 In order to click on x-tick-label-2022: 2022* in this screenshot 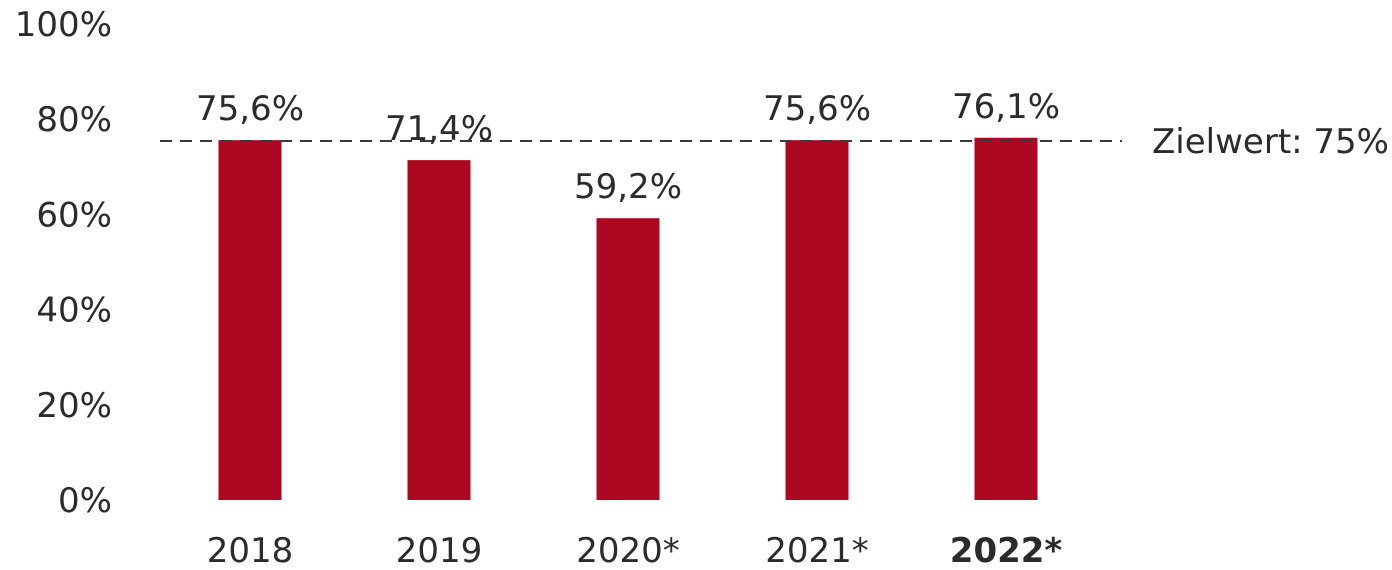, I will do `click(1006, 550)`.